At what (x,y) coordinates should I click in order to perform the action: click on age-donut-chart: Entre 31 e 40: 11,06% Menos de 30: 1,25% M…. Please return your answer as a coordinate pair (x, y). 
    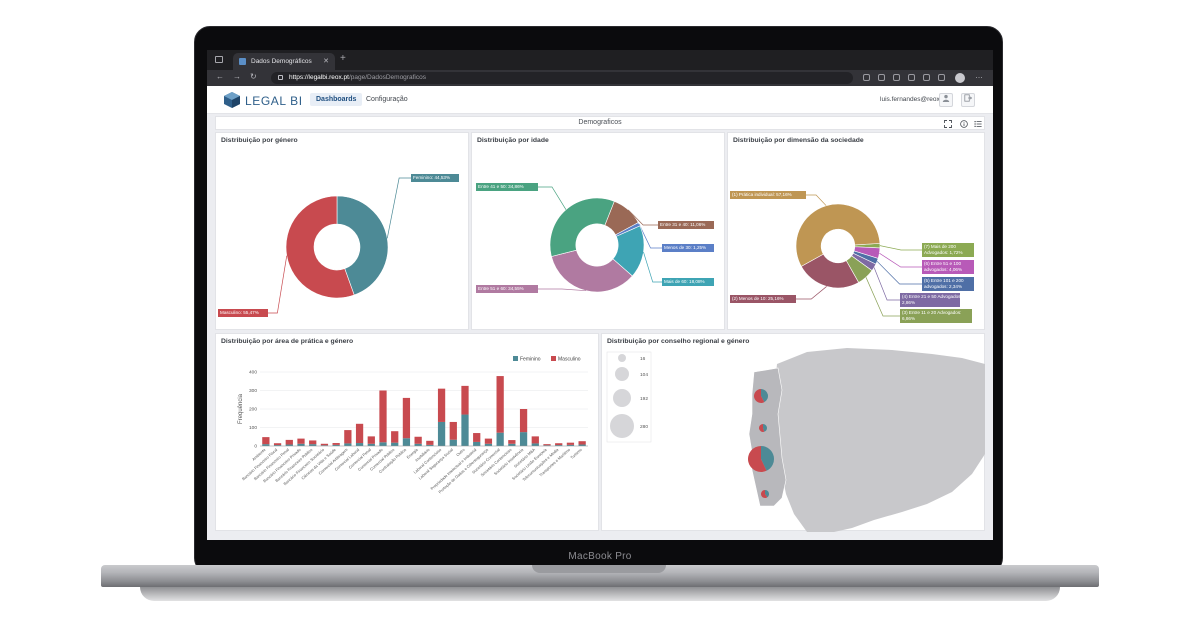
    Looking at the image, I should click on (599, 232).